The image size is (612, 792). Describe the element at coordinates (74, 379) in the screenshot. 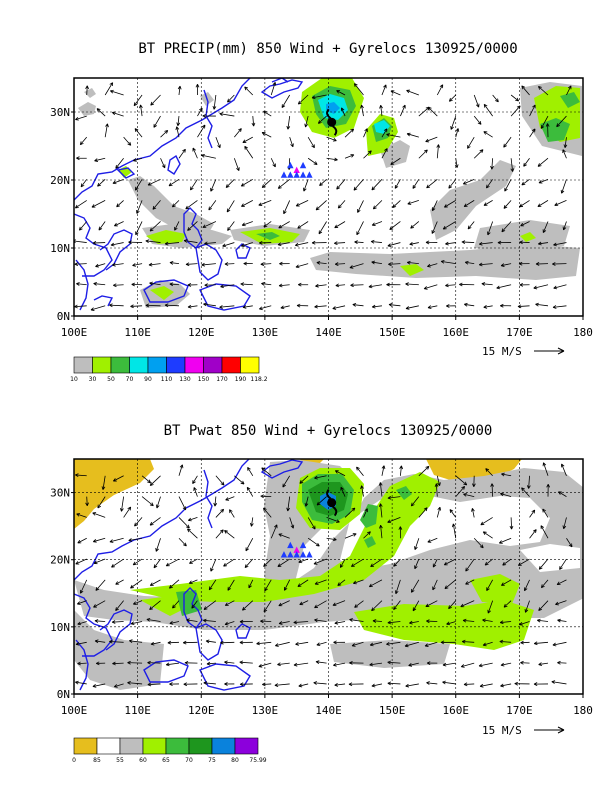

I see `colorbar-label: 10` at that location.